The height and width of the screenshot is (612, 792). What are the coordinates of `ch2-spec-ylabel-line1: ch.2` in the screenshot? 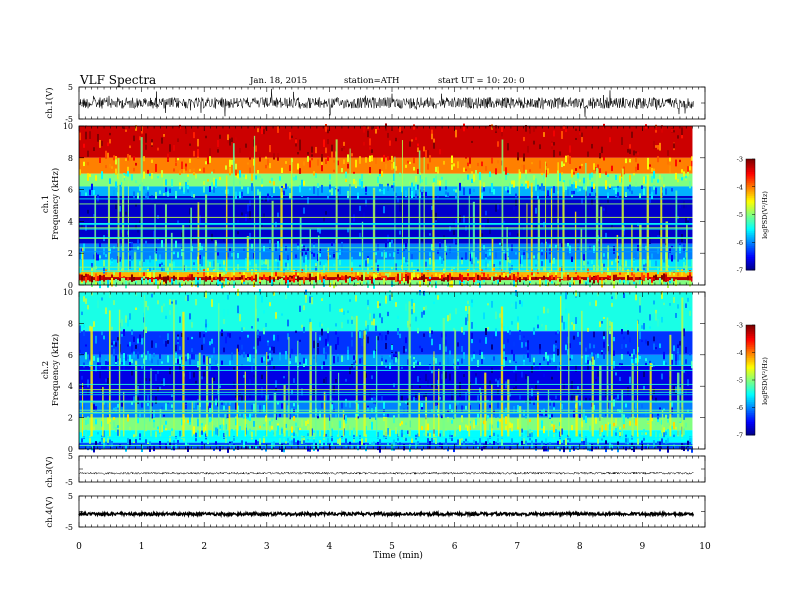 It's located at (46, 370).